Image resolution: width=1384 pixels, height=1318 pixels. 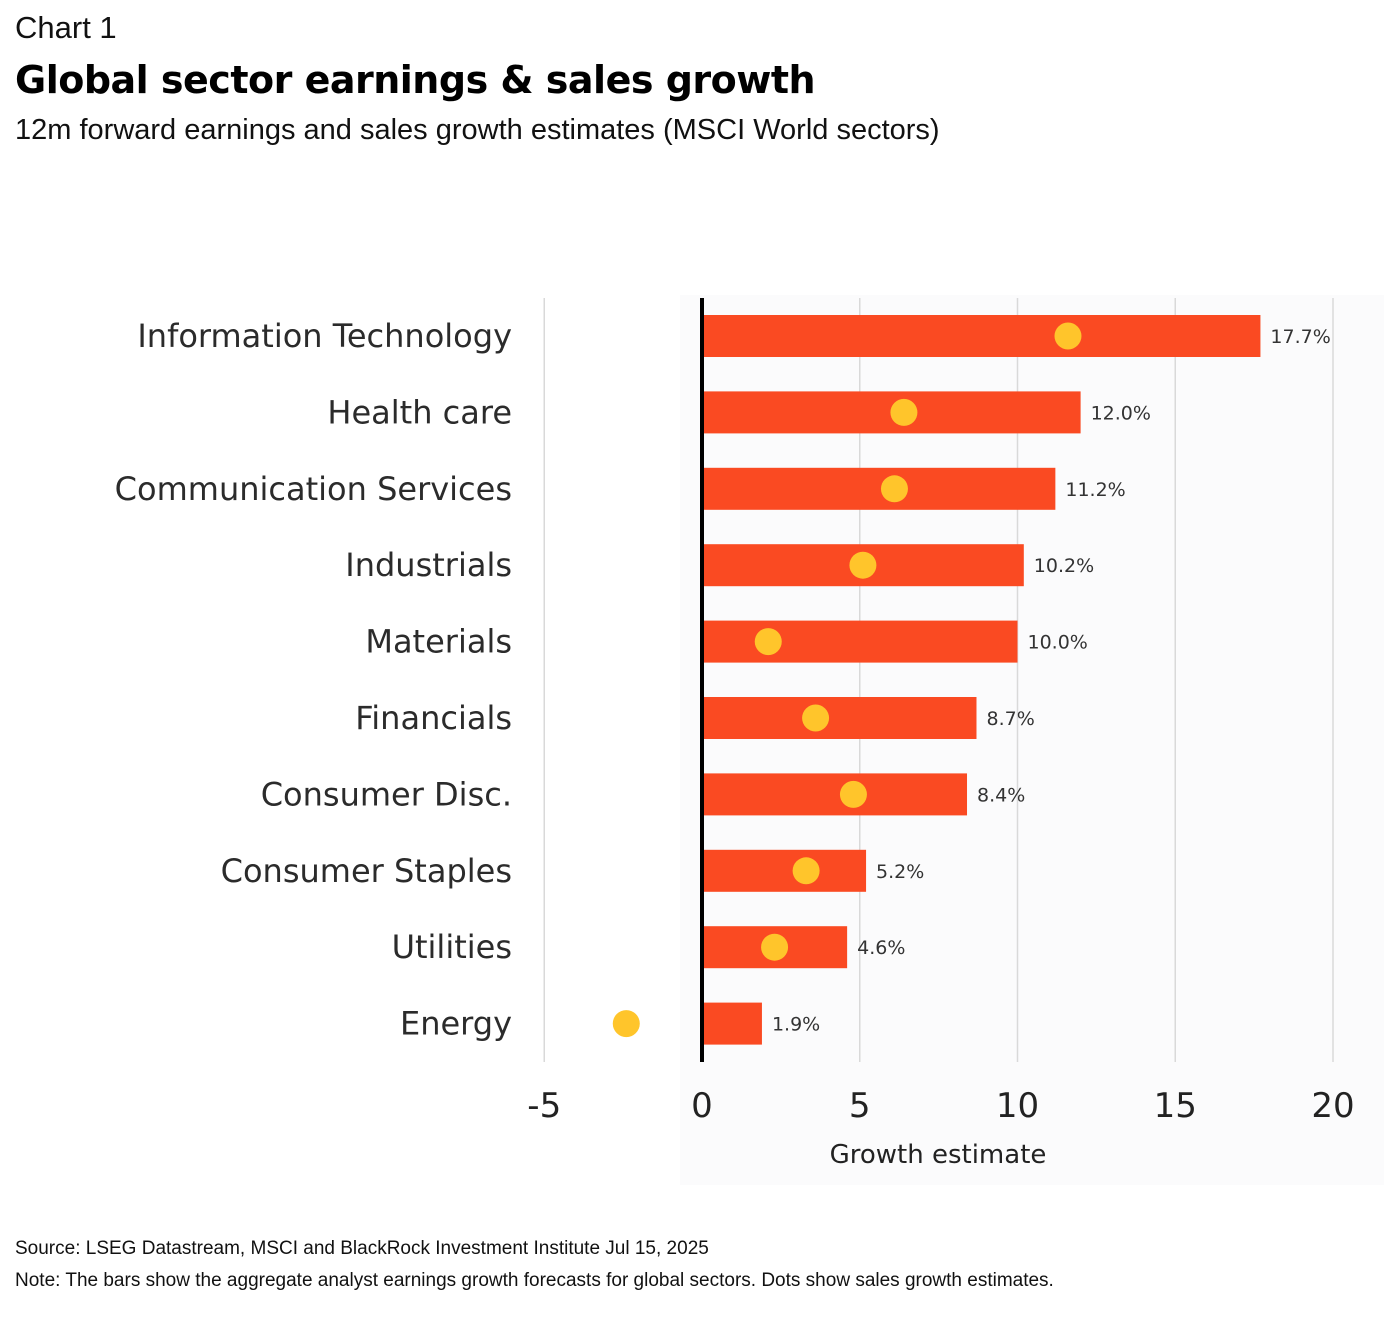 I want to click on x-tick-label: 0, so click(x=702, y=1106).